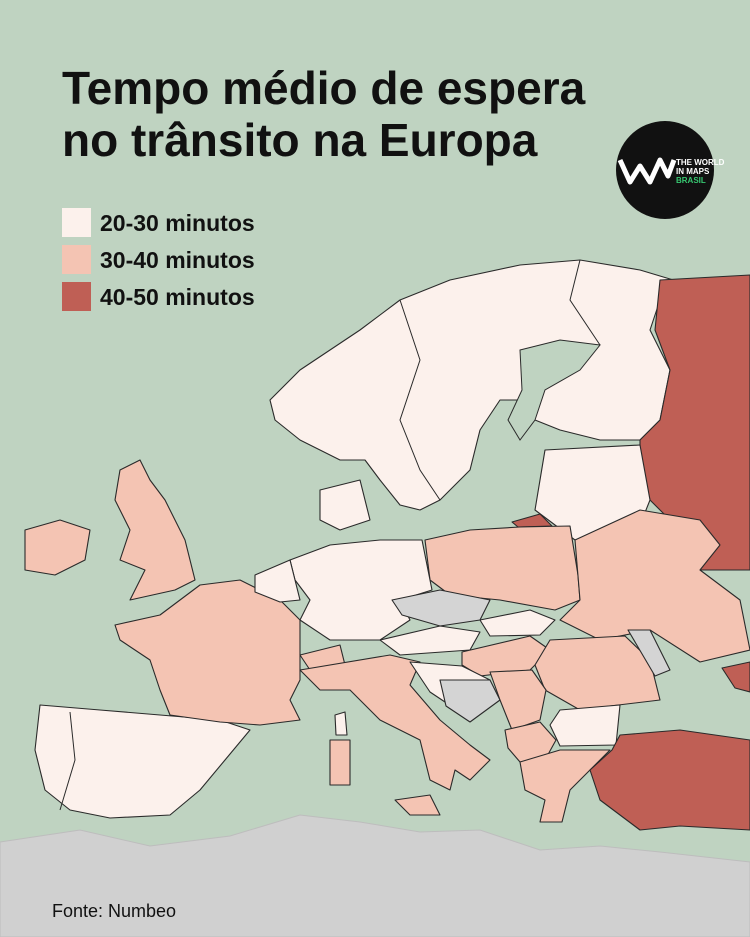 This screenshot has height=937, width=750. I want to click on logo-text: THE WORLD, so click(700, 162).